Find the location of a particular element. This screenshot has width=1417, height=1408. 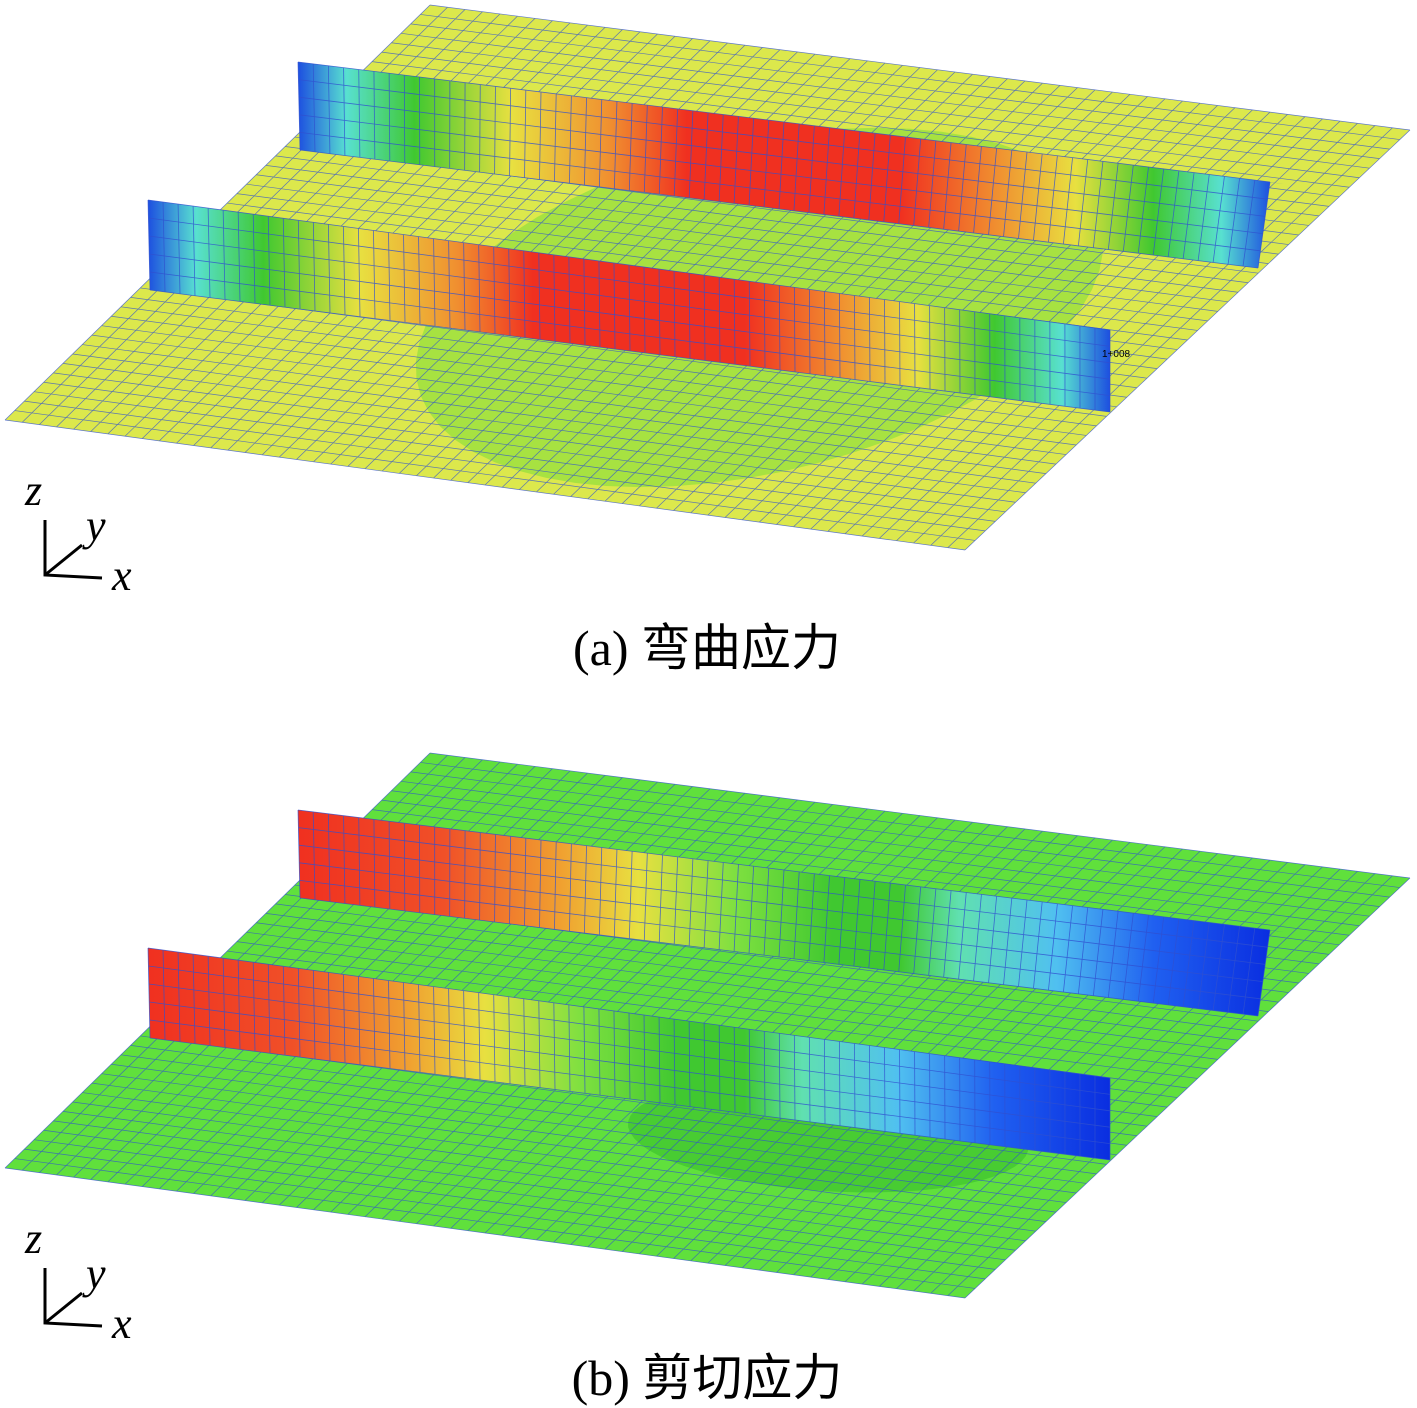

stiffener-mesh is located at coordinates (784, 913).